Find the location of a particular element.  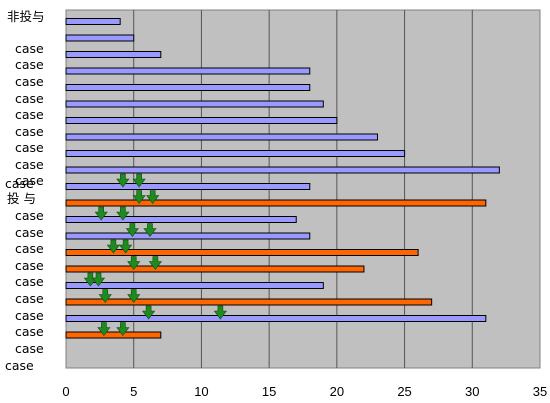

row-label-14: case is located at coordinates (29, 281).